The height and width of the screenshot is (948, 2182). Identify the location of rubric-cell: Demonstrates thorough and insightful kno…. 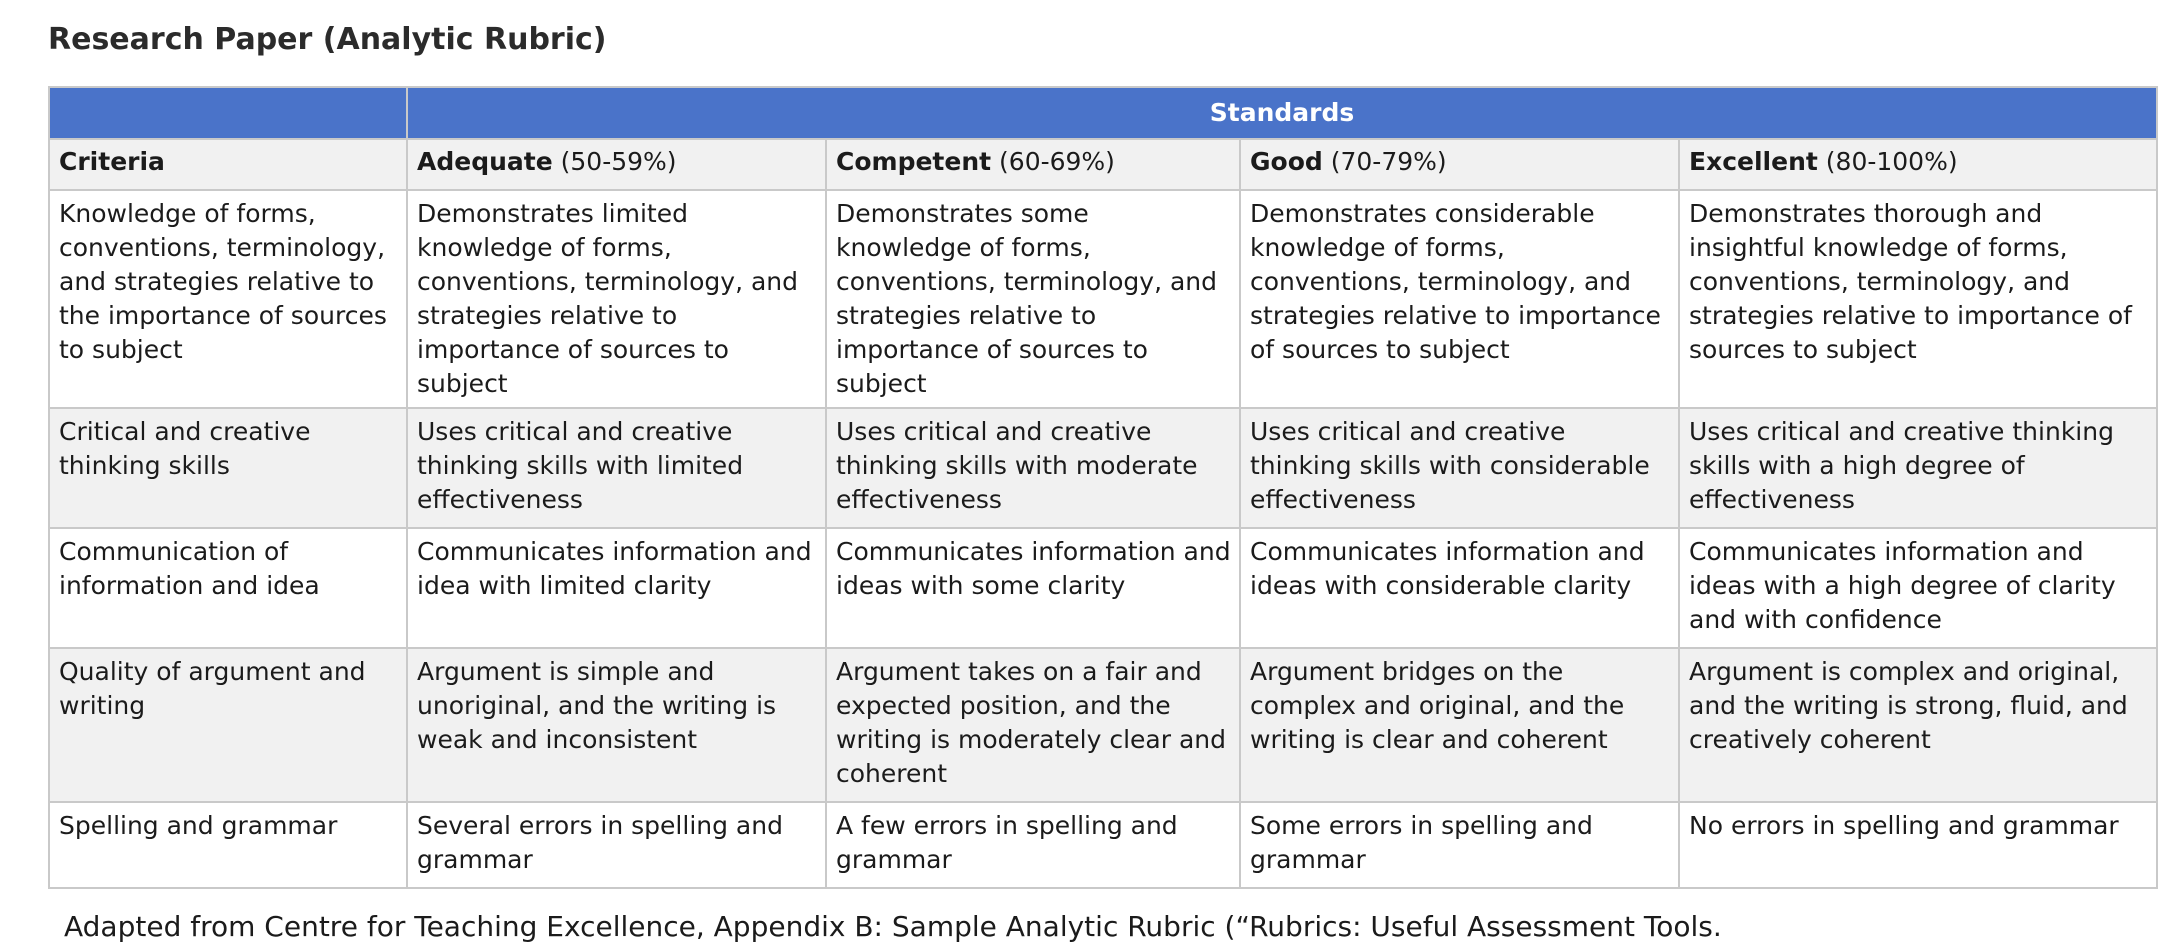
(1918, 299).